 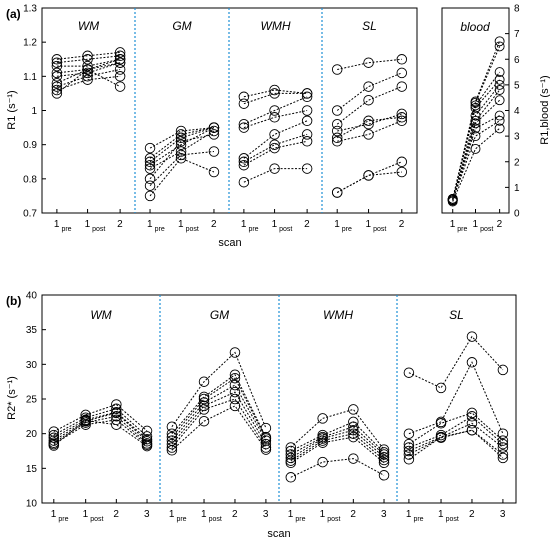 What do you see at coordinates (517, 34) in the screenshot?
I see `y-tick-label: 7` at bounding box center [517, 34].